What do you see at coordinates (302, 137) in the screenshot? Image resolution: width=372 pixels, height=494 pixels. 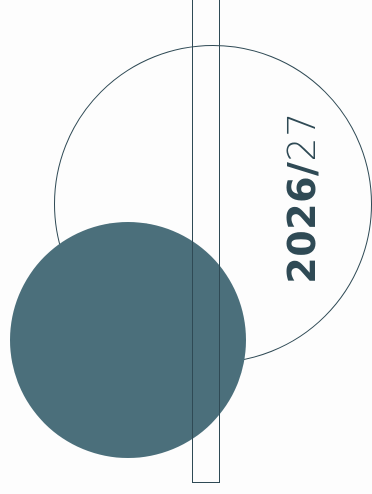 I see `year-suffix: 27` at bounding box center [302, 137].